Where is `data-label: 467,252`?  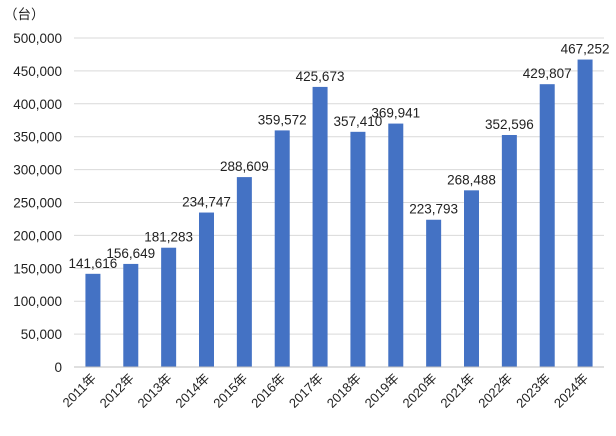
data-label: 467,252 is located at coordinates (585, 49).